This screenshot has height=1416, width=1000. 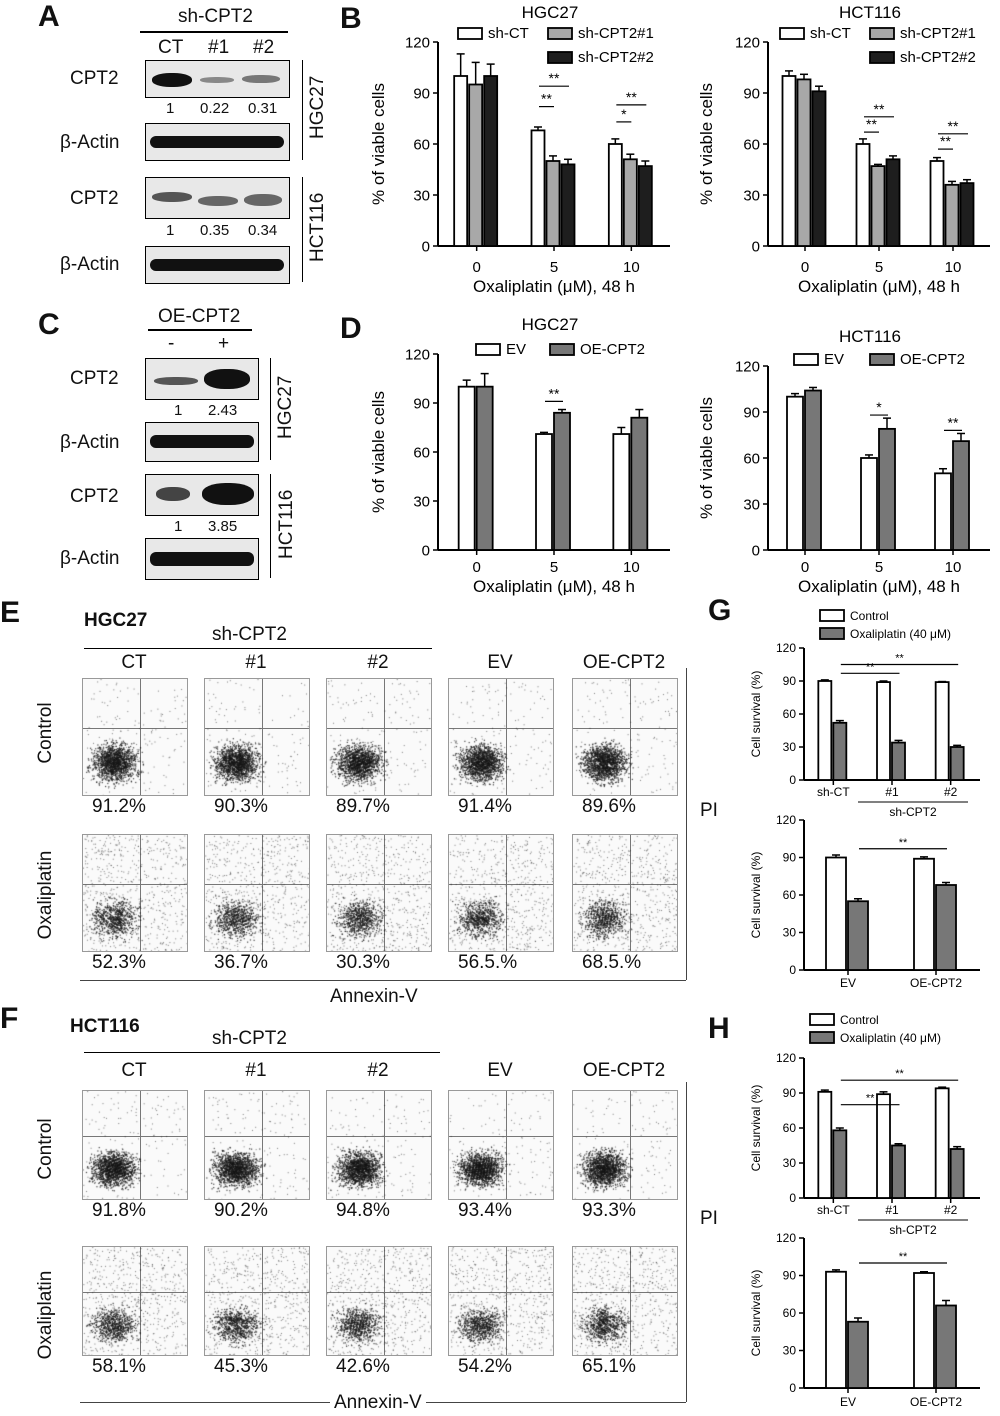 What do you see at coordinates (936, 983) in the screenshot?
I see `chart-g2-xtick-label-1: OE-CPT2` at bounding box center [936, 983].